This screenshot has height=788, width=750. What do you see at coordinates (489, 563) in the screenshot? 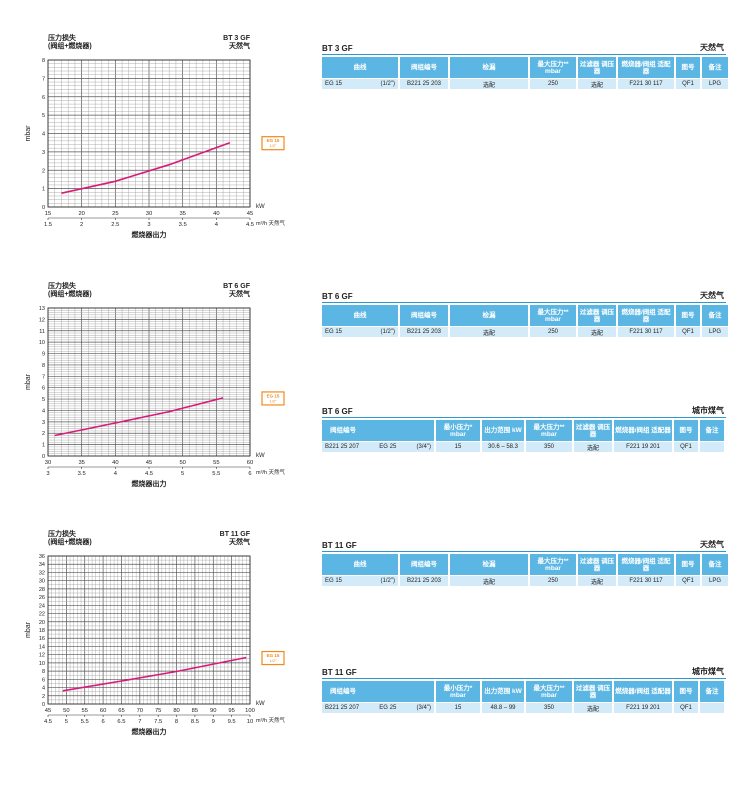
I see `col-leak-check: 检漏` at bounding box center [489, 563].